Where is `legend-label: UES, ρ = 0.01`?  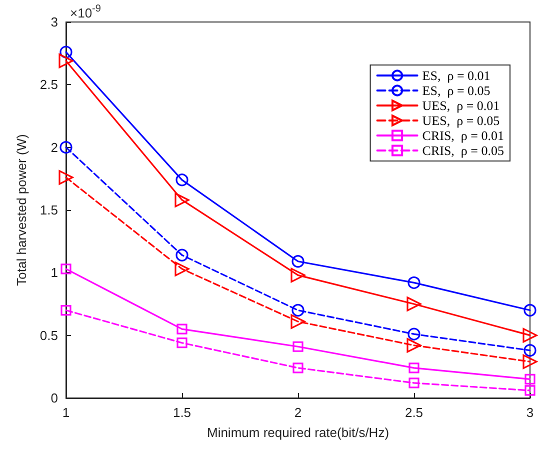 legend-label: UES, ρ = 0.01 is located at coordinates (461, 105).